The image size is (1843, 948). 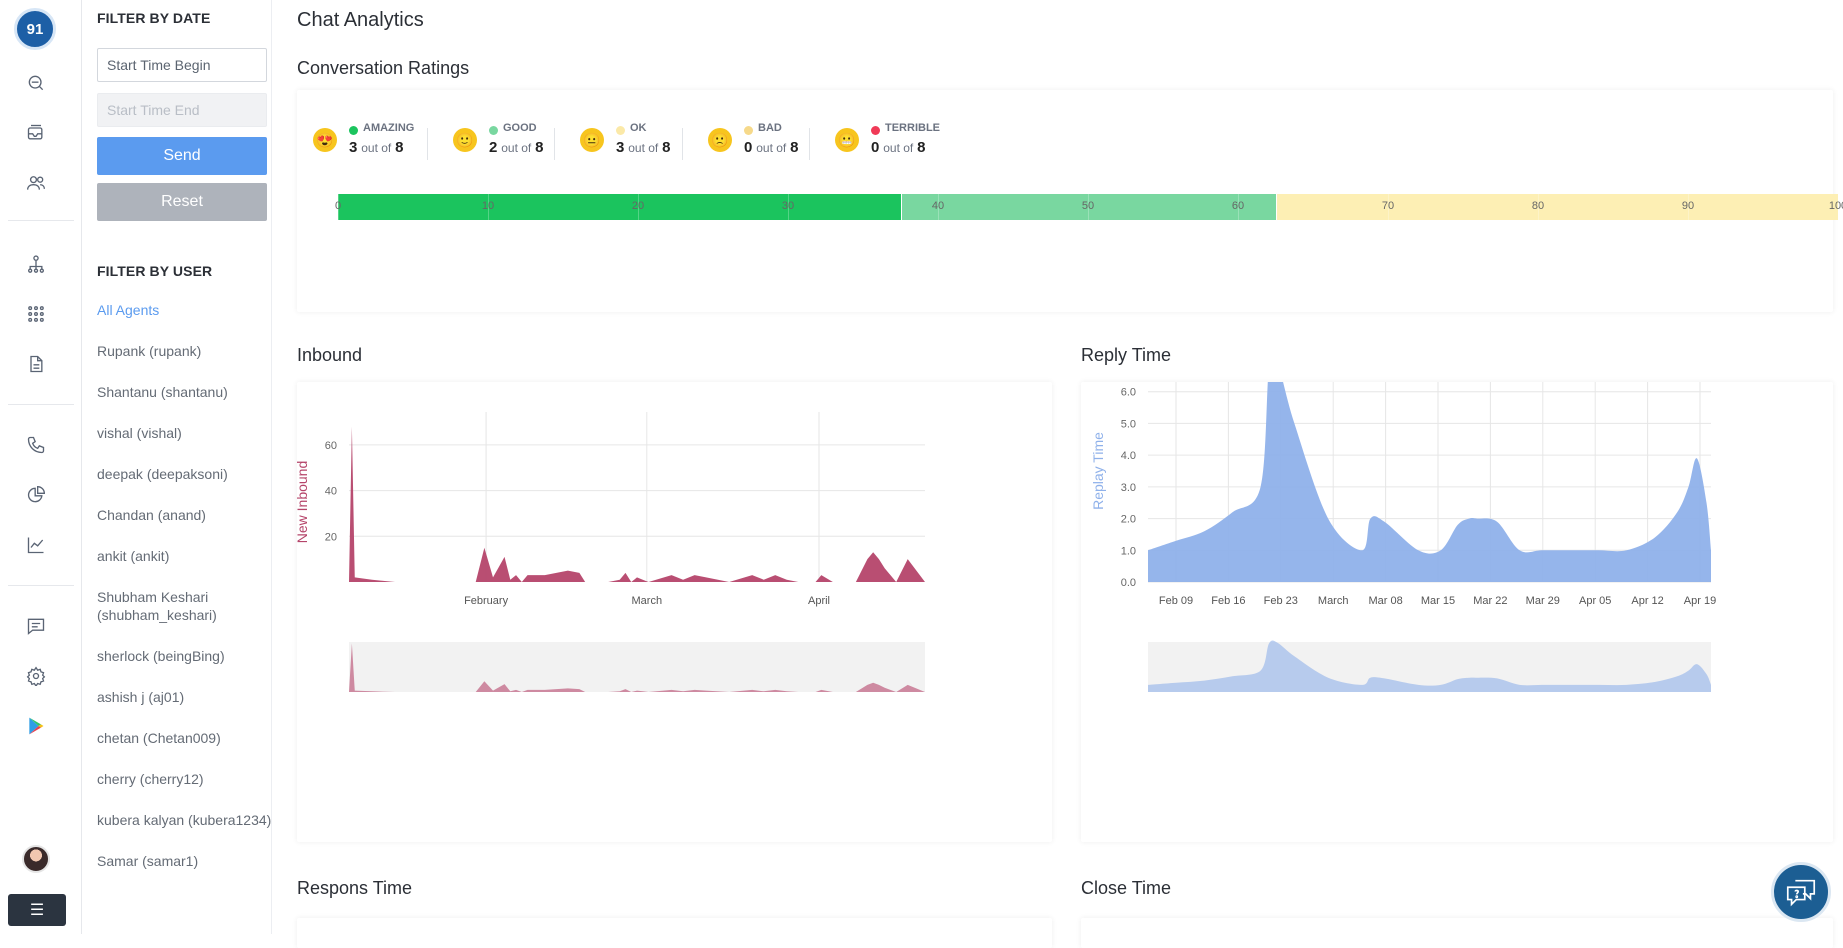 I want to click on user-filter-item: sherlock (beingBing), so click(x=161, y=656).